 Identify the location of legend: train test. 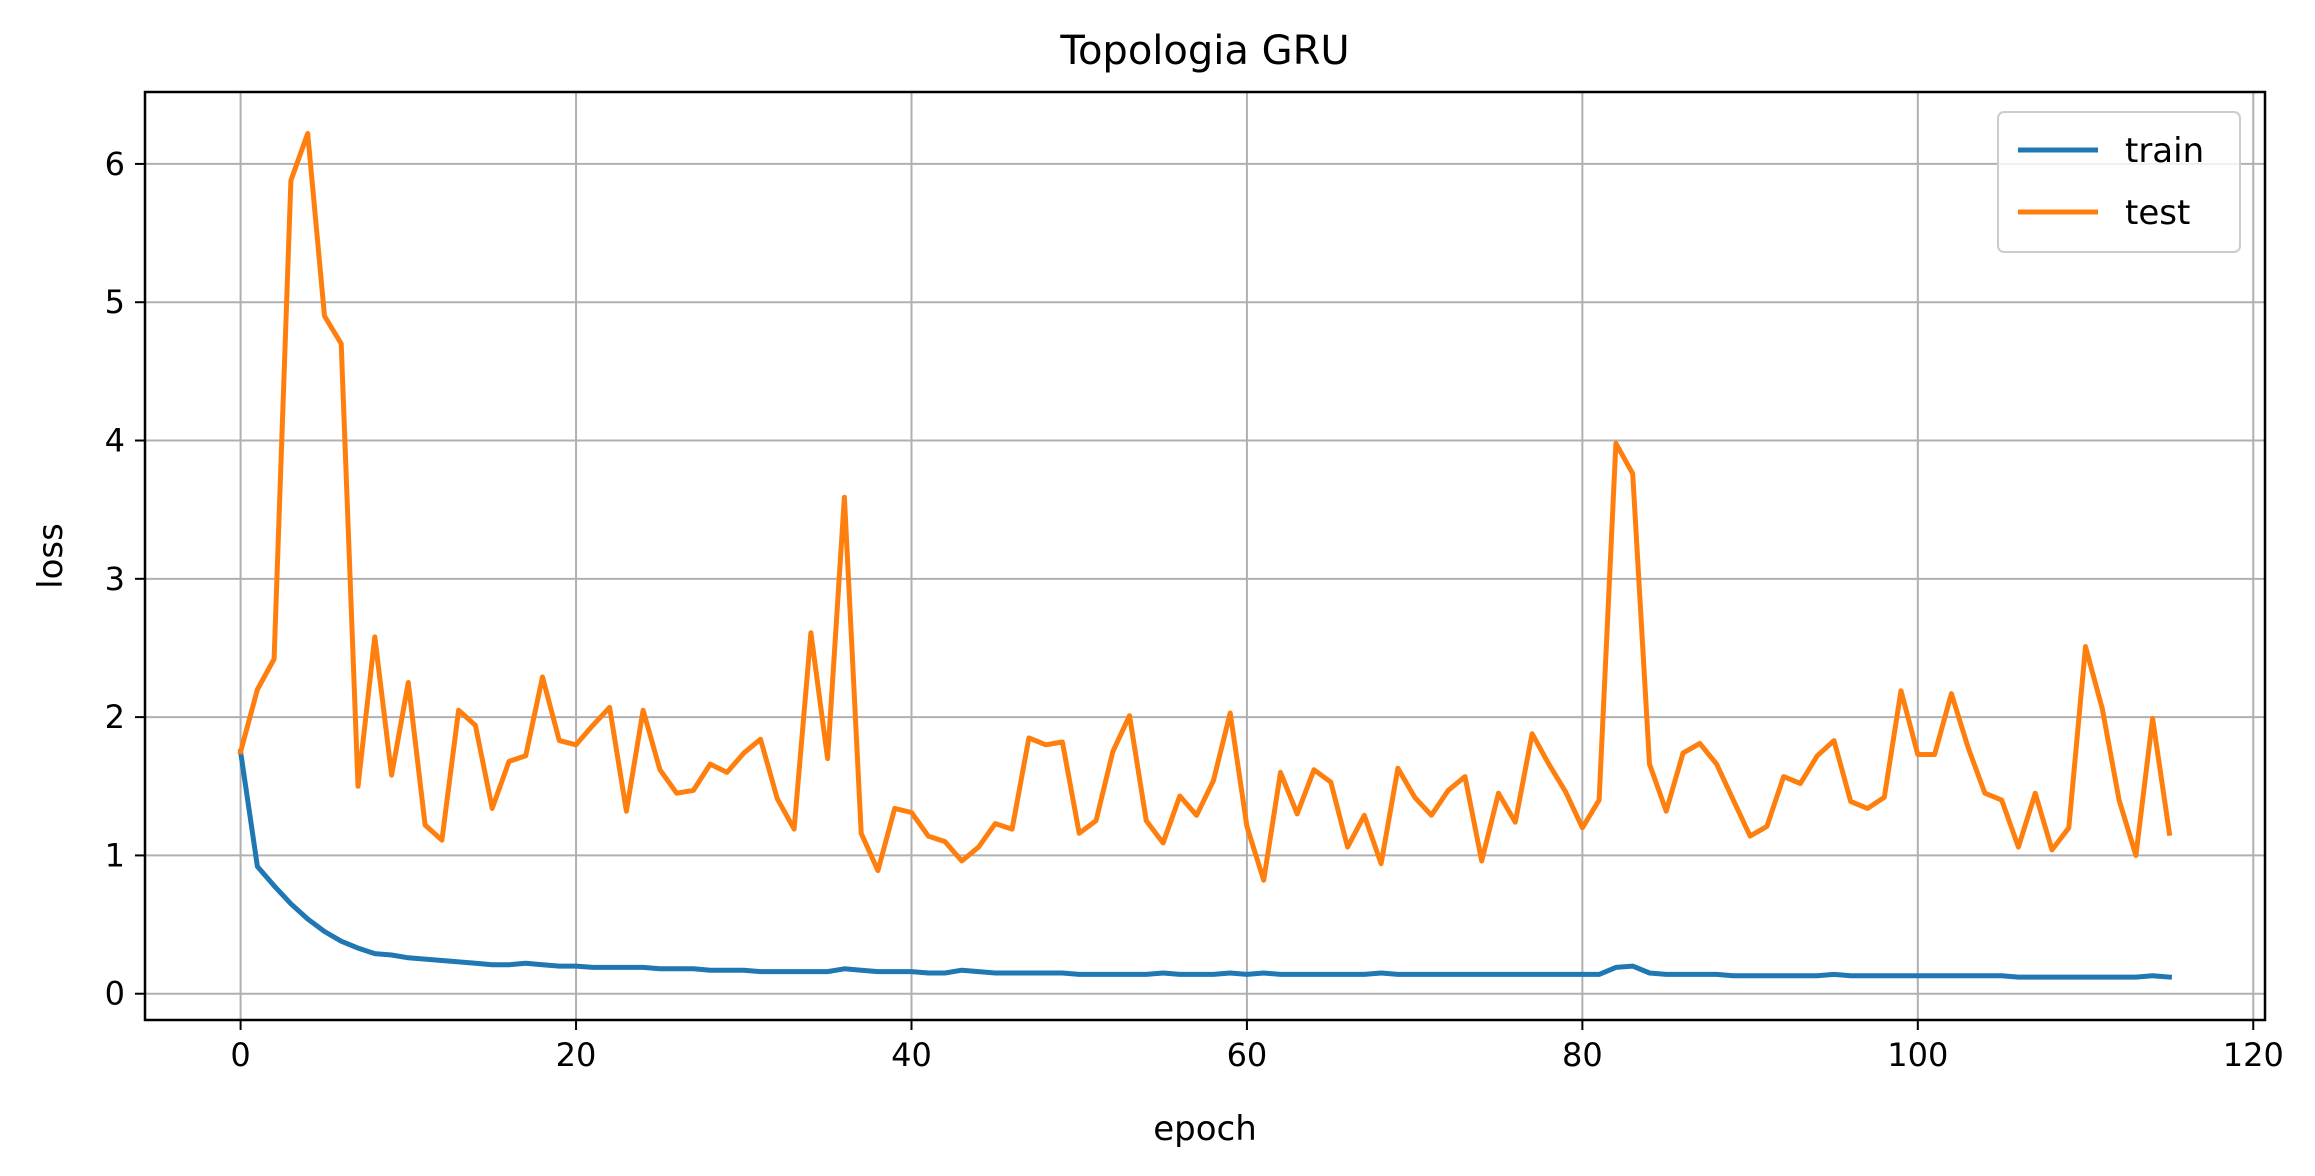
(2119, 182).